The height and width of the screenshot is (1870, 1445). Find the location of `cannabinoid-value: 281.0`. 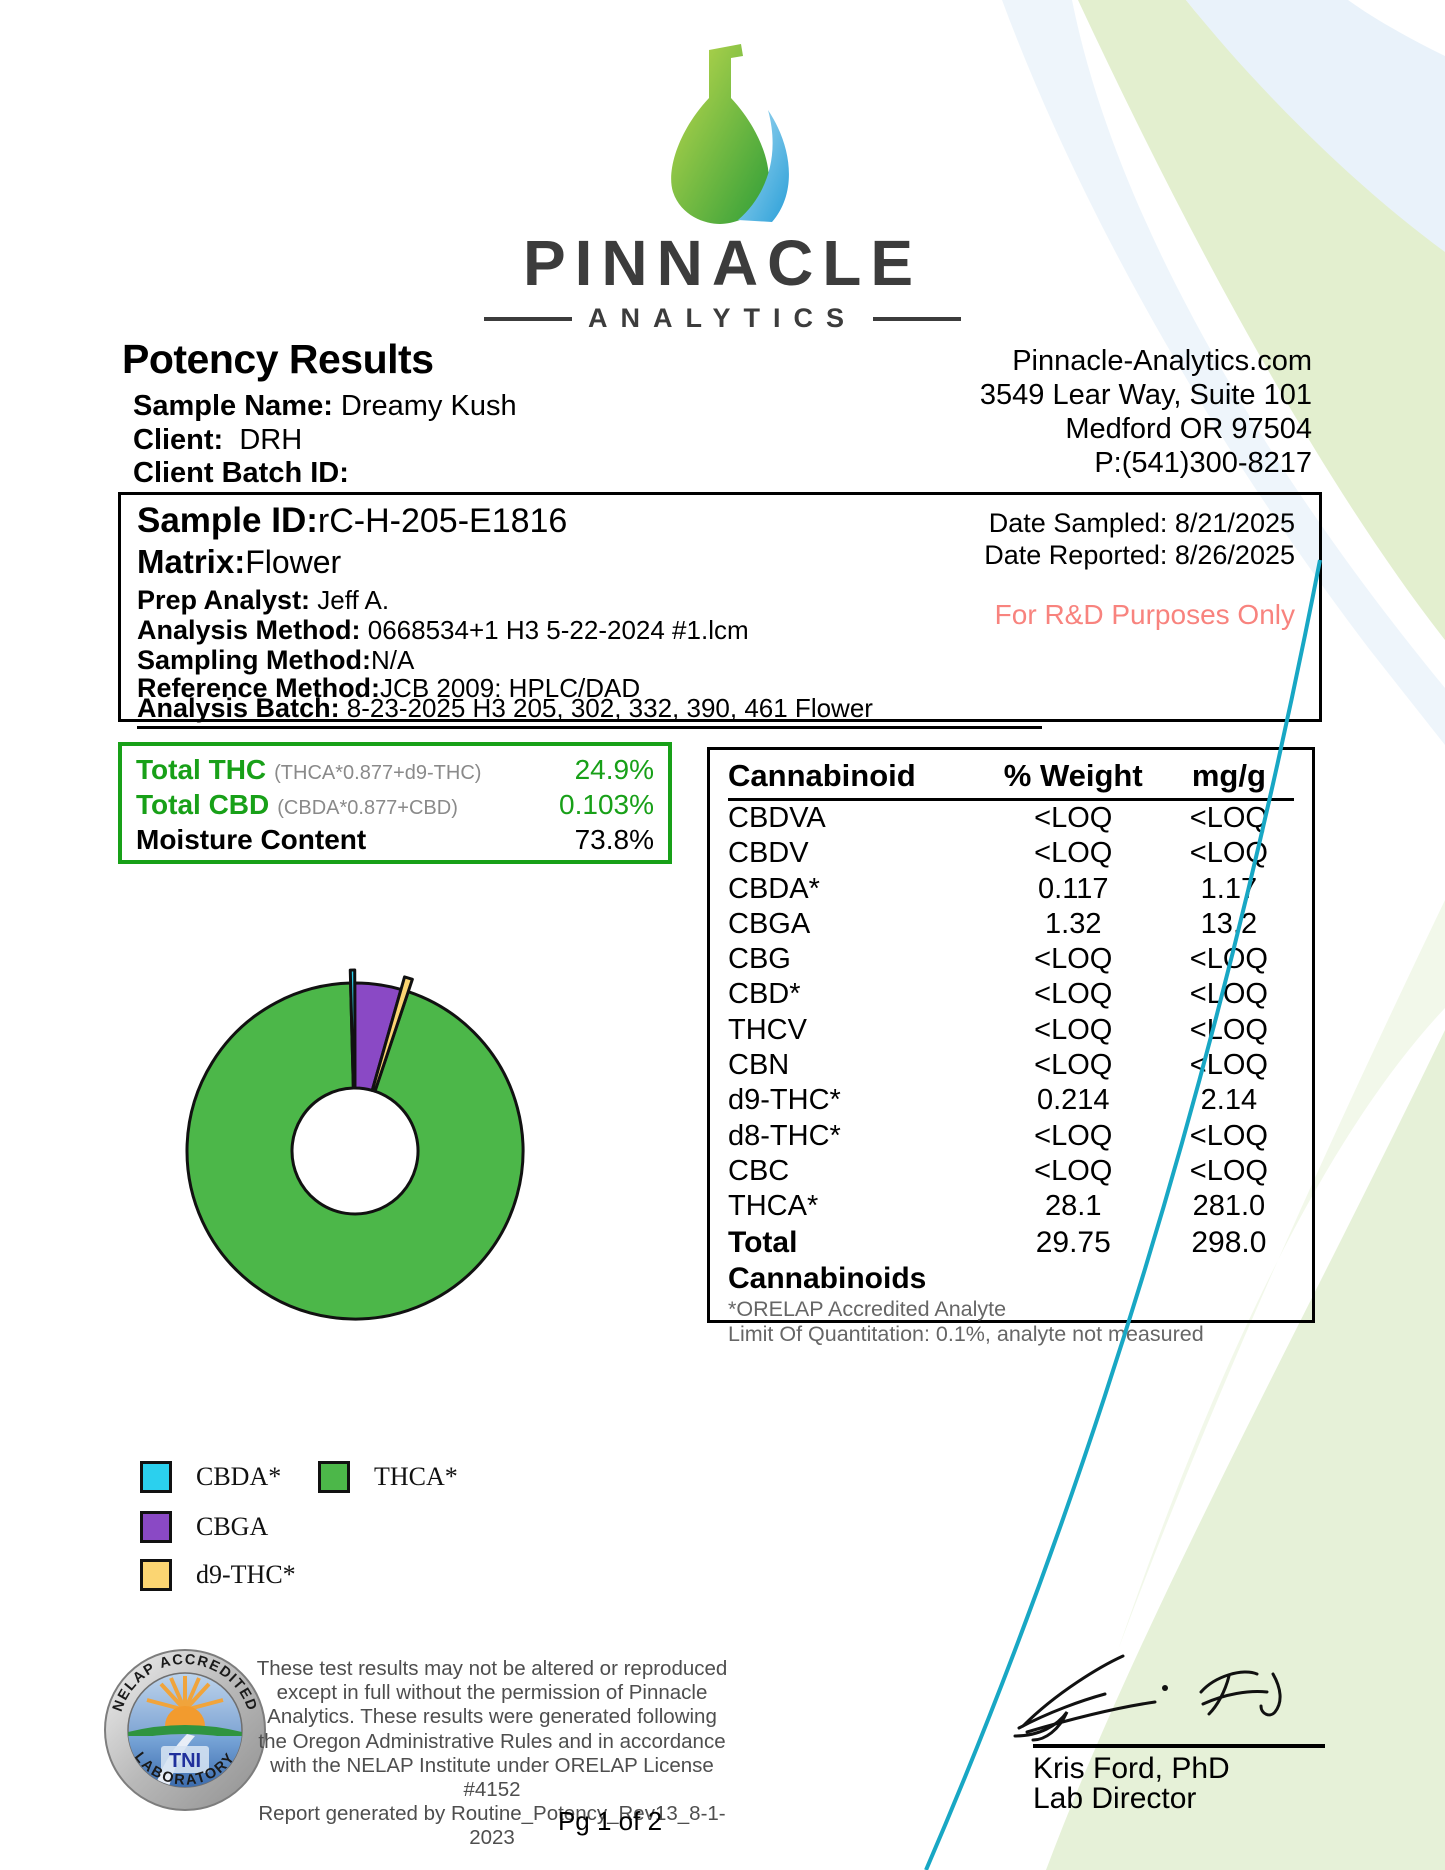

cannabinoid-value: 281.0 is located at coordinates (1229, 1206).